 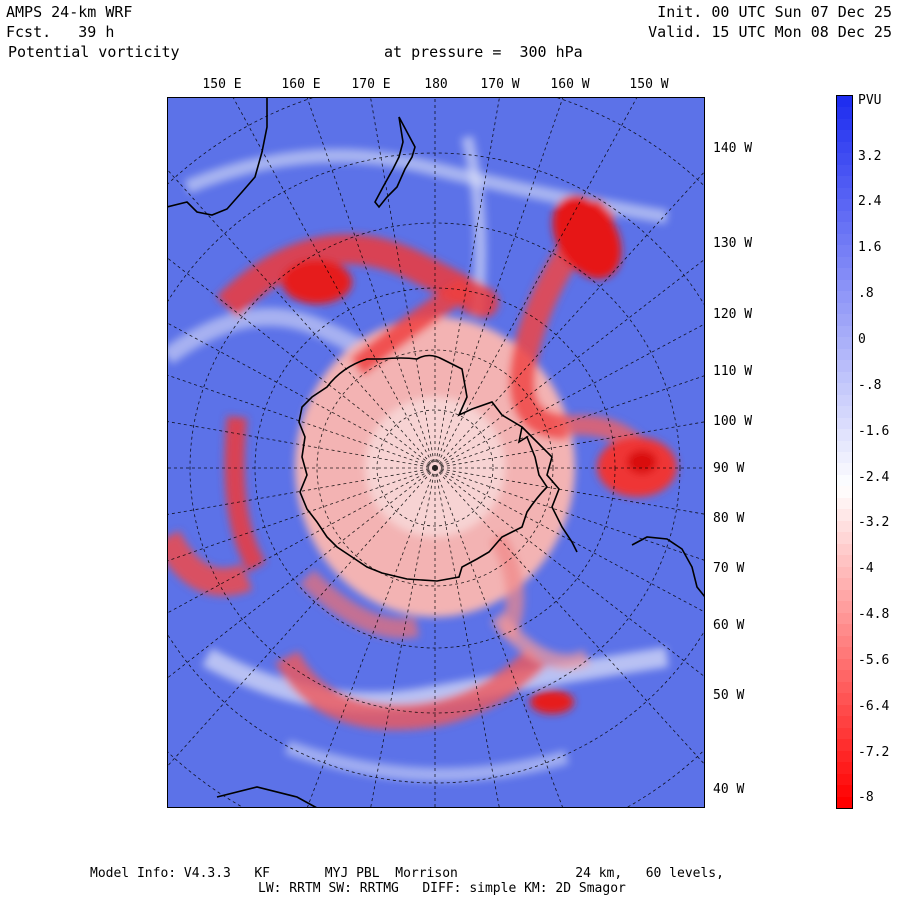 What do you see at coordinates (371, 84) in the screenshot?
I see `lon-label-170e: 170 E` at bounding box center [371, 84].